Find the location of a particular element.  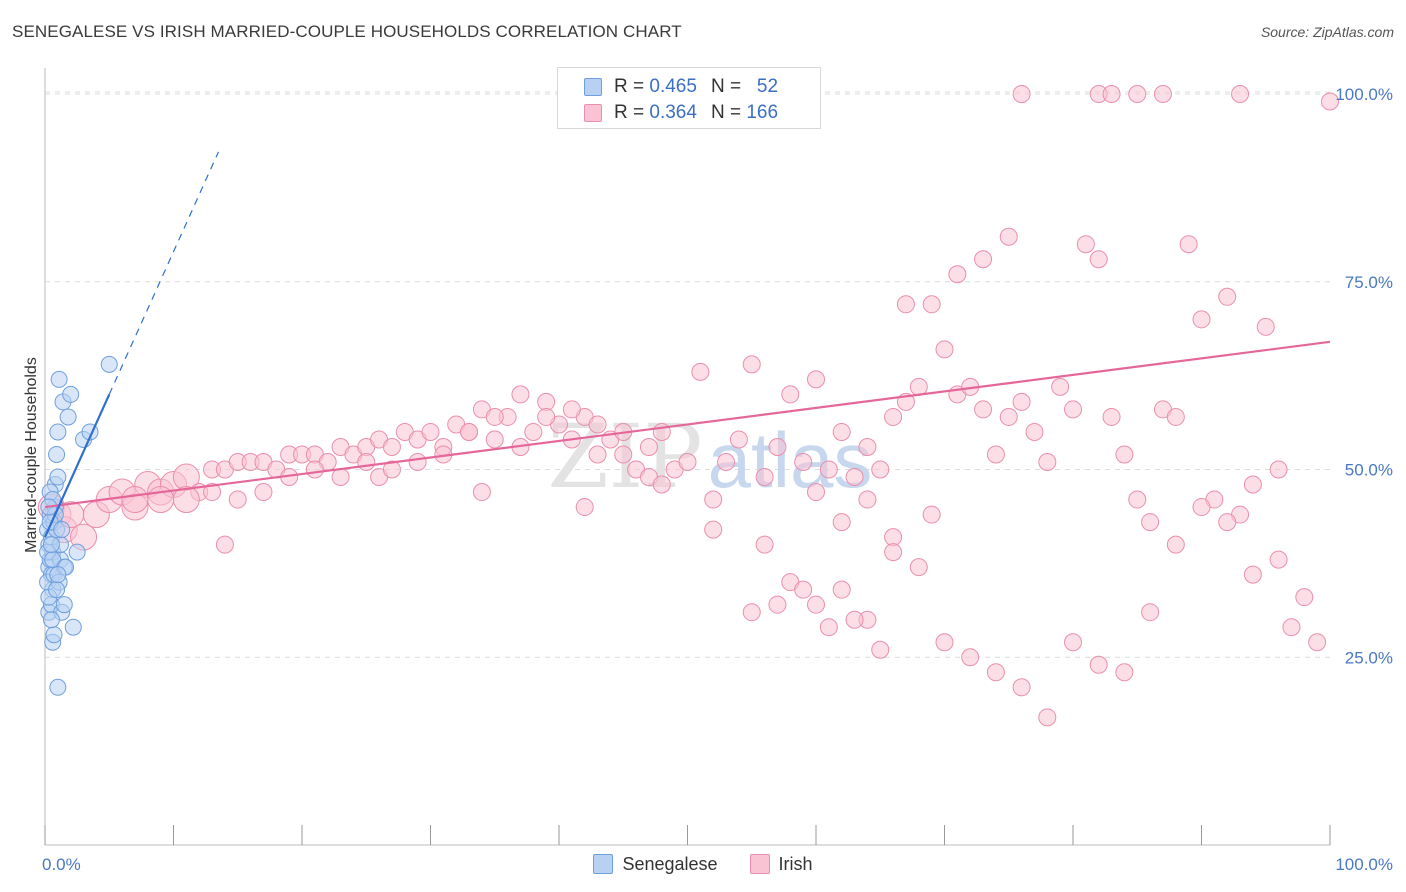

senegalese-trend-extension is located at coordinates (164, 273).